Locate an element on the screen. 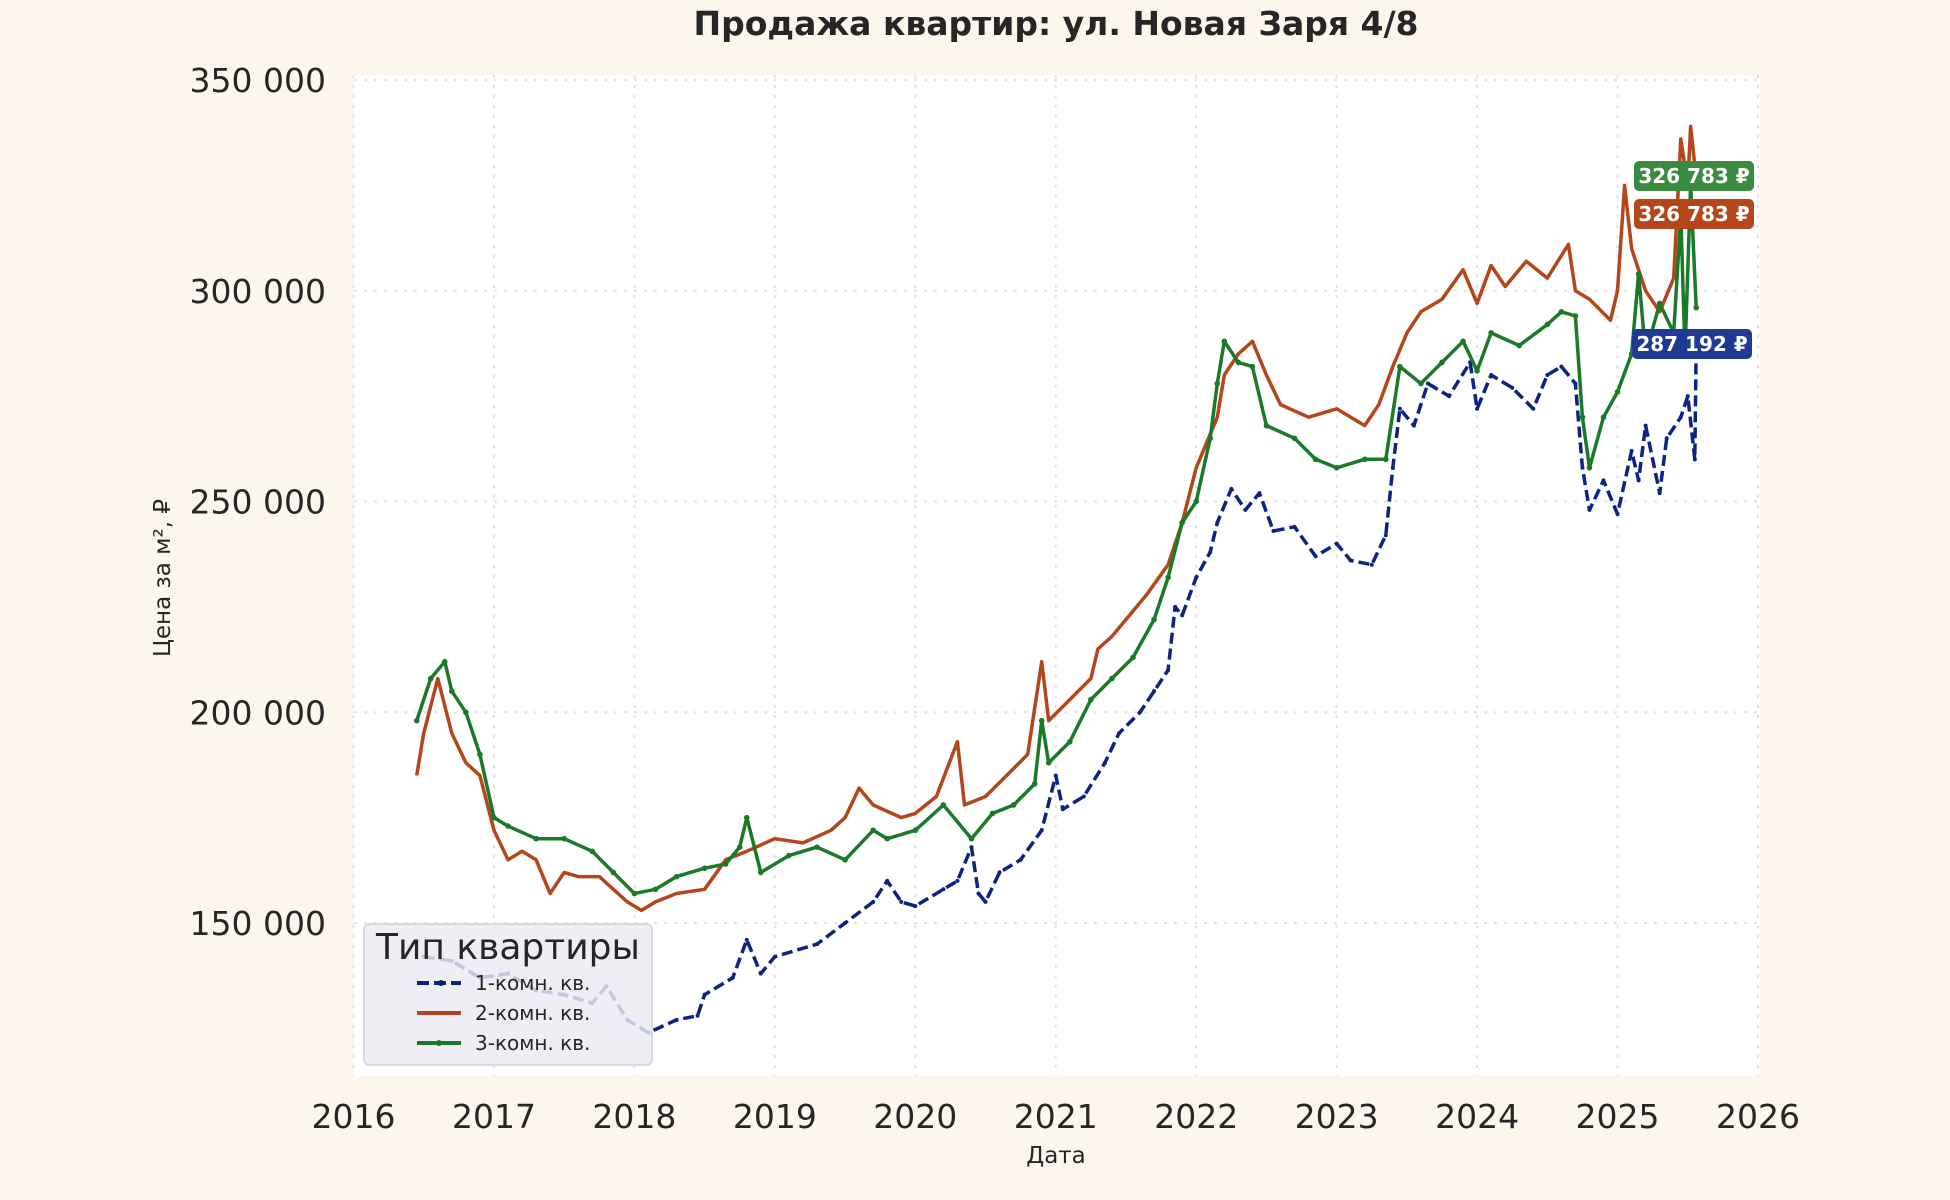 The image size is (1950, 1200). x-tick-label: 2018 is located at coordinates (634, 1116).